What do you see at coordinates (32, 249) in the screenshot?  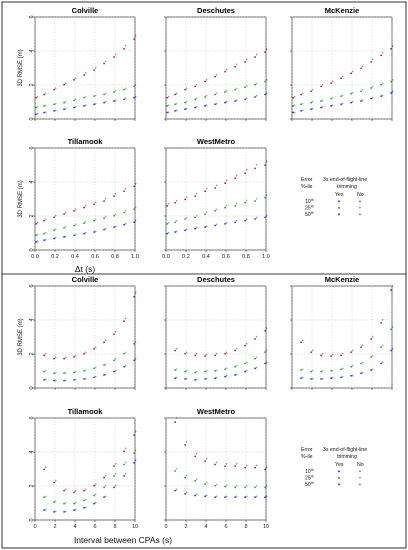 I see `y-tick-label: 0` at bounding box center [32, 249].